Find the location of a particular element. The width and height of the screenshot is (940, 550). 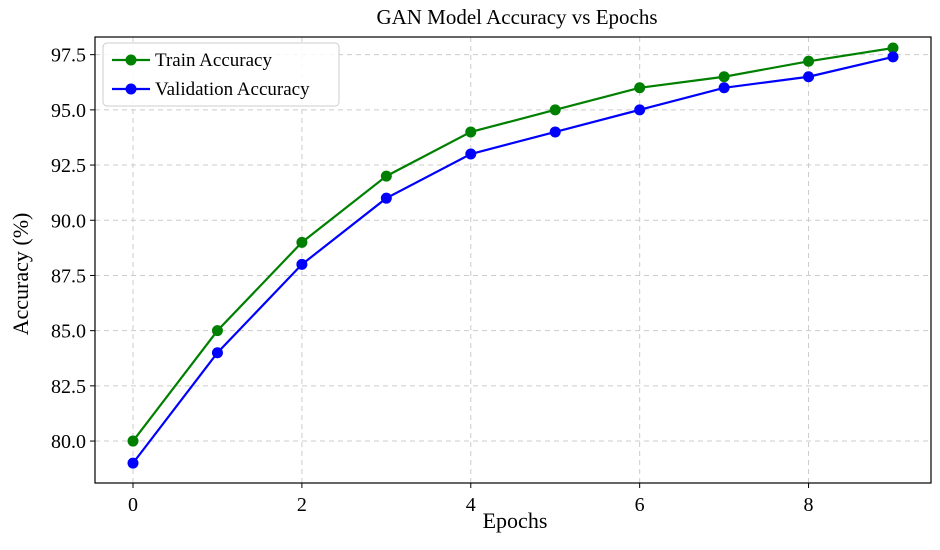

y-tick-label: 95.0 is located at coordinates (68, 111).